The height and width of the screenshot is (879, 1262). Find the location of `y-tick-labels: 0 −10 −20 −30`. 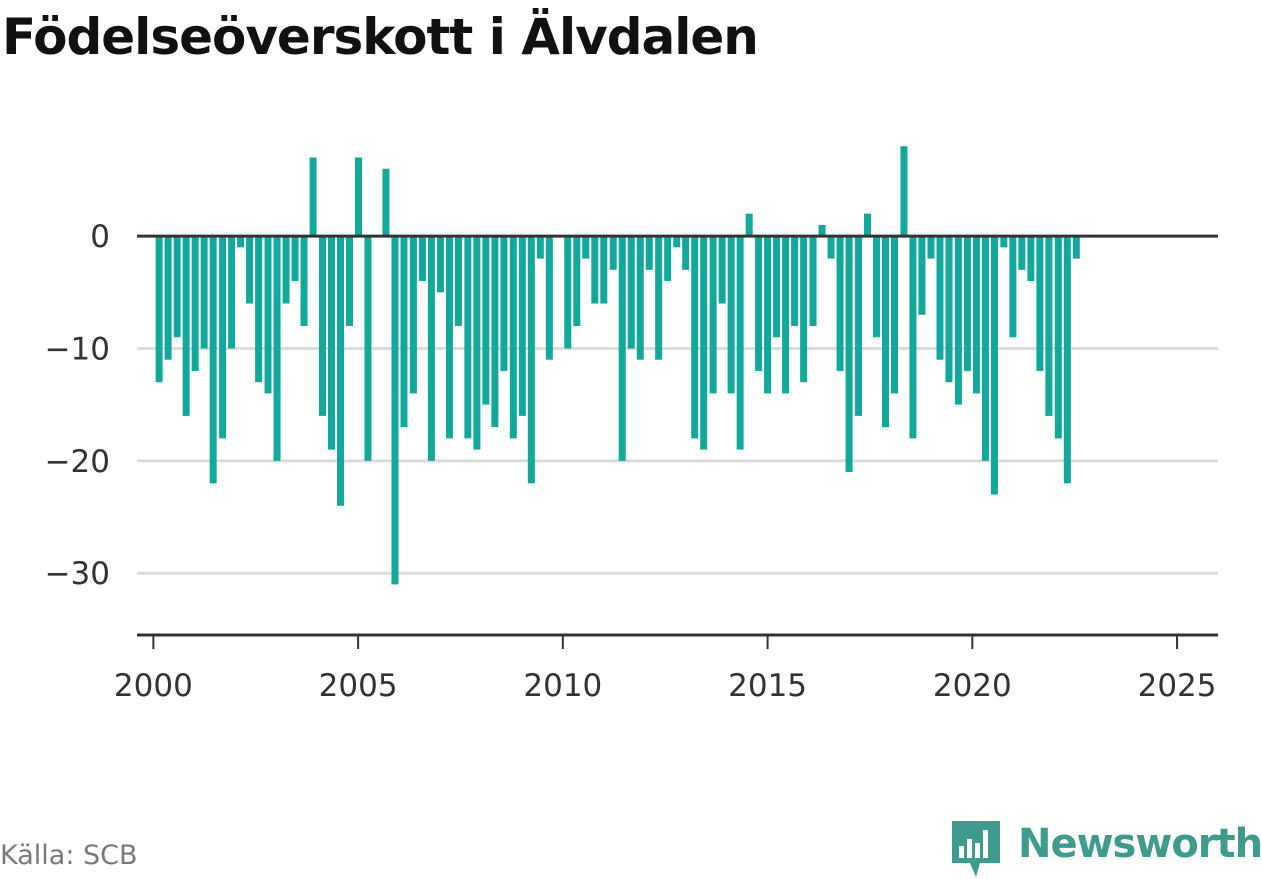

y-tick-labels: 0 −10 −20 −30 is located at coordinates (77, 405).